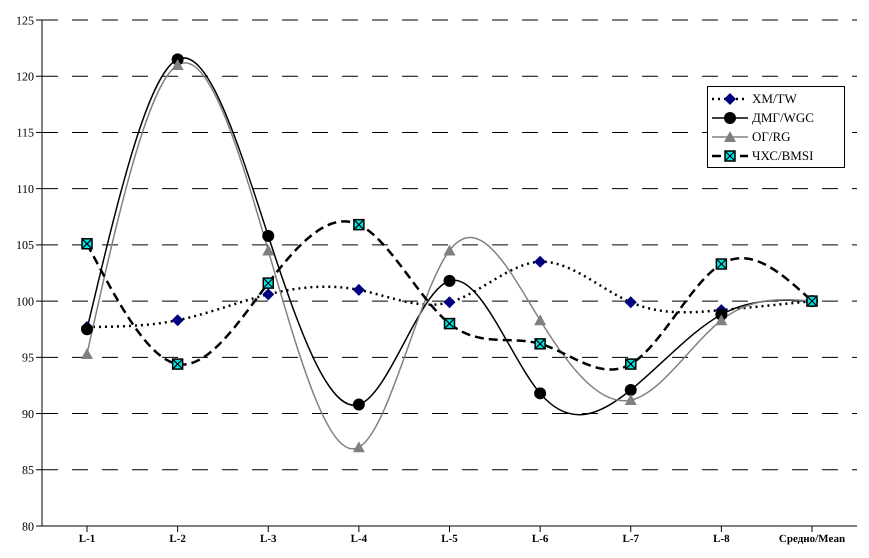 The image size is (869, 558). I want to click on y-tick-label: 120, so click(25, 76).